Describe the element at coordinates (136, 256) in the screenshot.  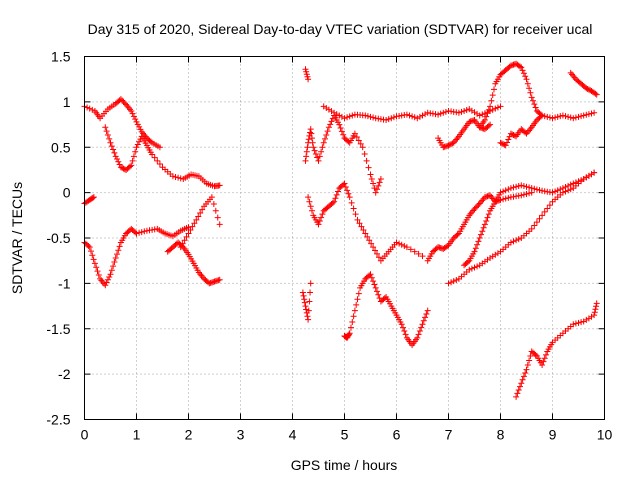
I see `series-track-c` at that location.